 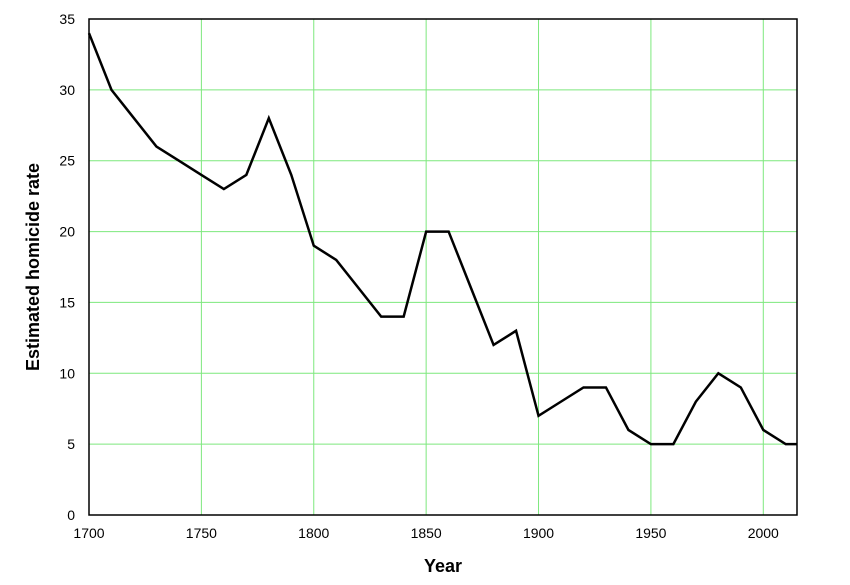 What do you see at coordinates (71, 444) in the screenshot?
I see `y-tick-label: 5` at bounding box center [71, 444].